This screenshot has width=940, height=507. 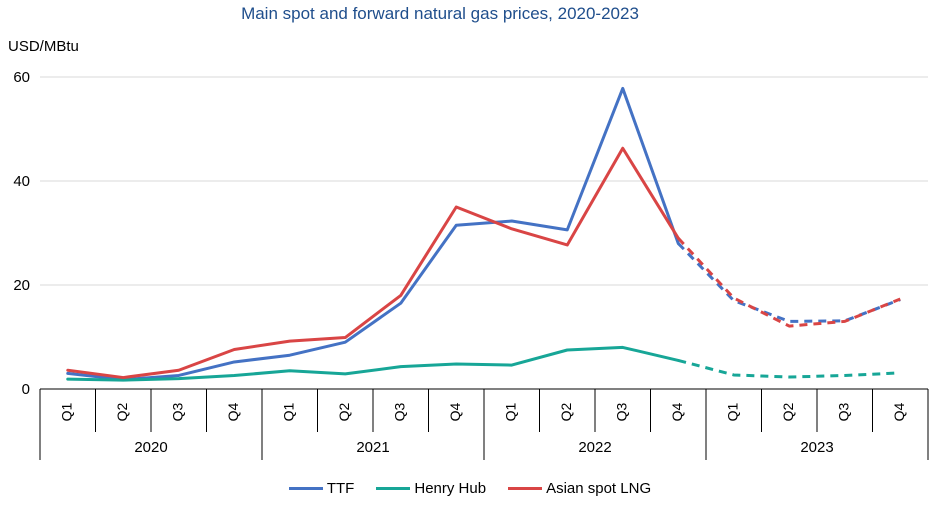 I want to click on henry-hub-forward-line, so click(x=789, y=368).